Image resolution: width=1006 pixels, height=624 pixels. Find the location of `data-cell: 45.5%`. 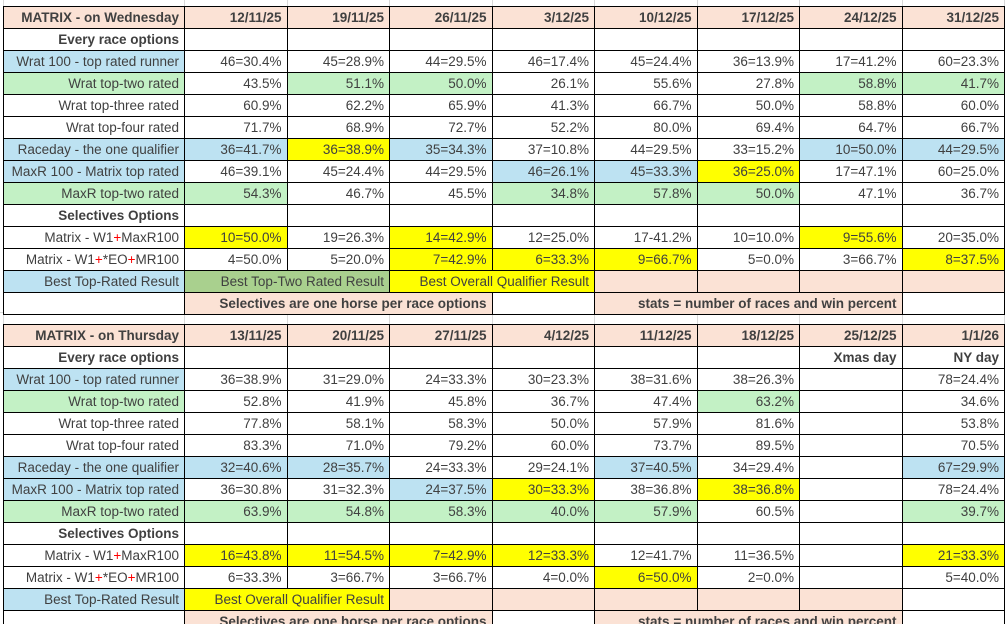

data-cell: 45.5% is located at coordinates (441, 193).